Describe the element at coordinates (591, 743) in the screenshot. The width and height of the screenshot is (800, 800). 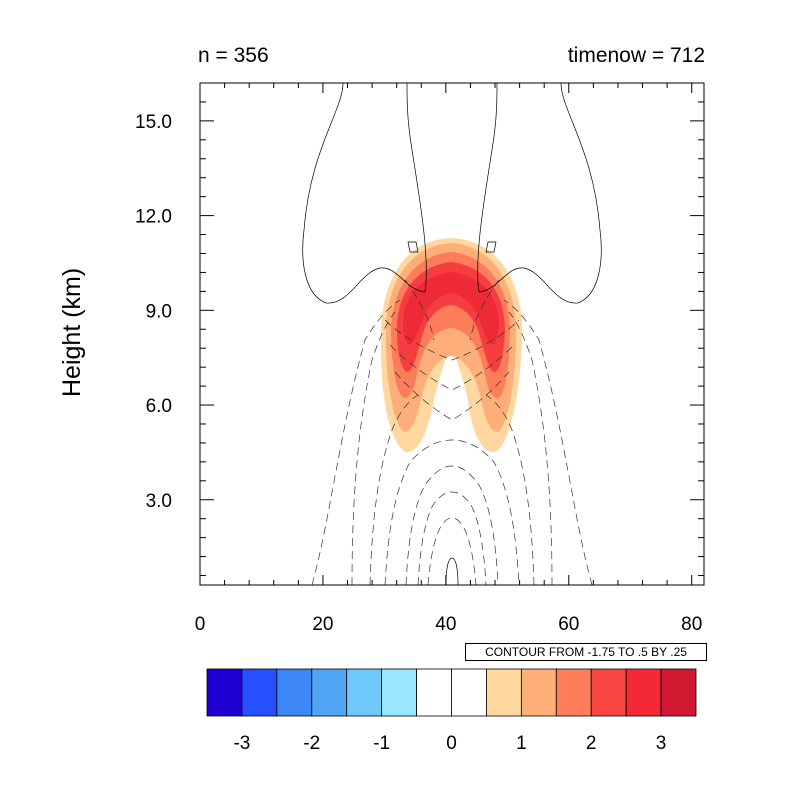
I see `colorbar-tick-label: 2` at that location.